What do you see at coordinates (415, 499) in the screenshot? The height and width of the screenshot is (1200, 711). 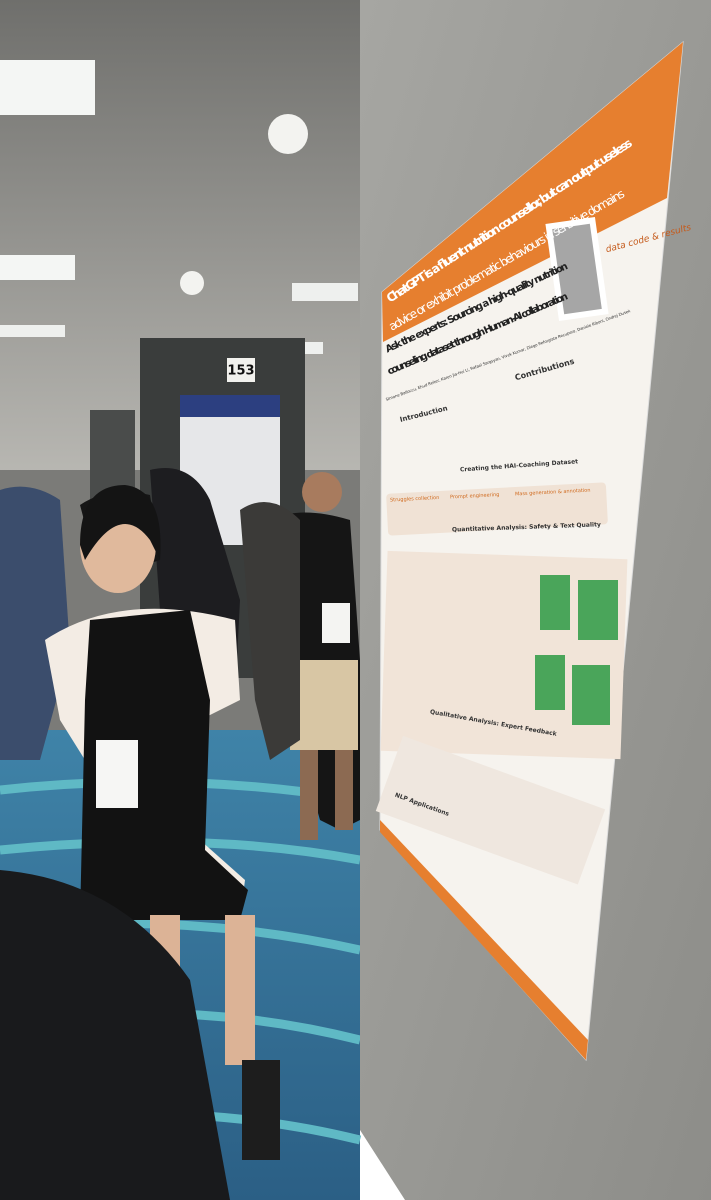 I see `pipeline-step: Struggles collection` at bounding box center [415, 499].